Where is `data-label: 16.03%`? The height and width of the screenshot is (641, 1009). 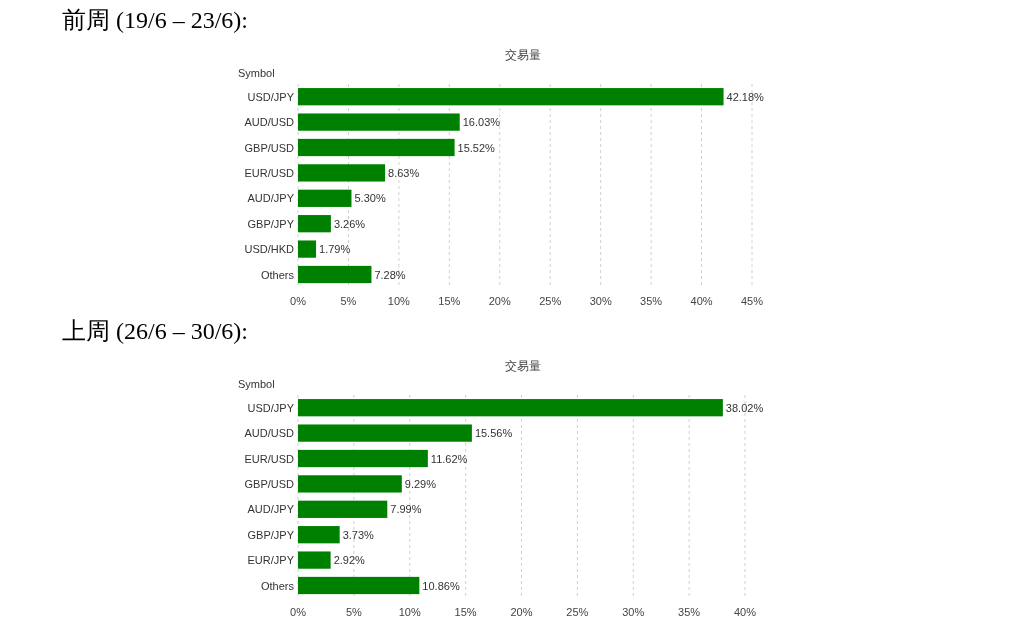
data-label: 16.03% is located at coordinates (481, 122).